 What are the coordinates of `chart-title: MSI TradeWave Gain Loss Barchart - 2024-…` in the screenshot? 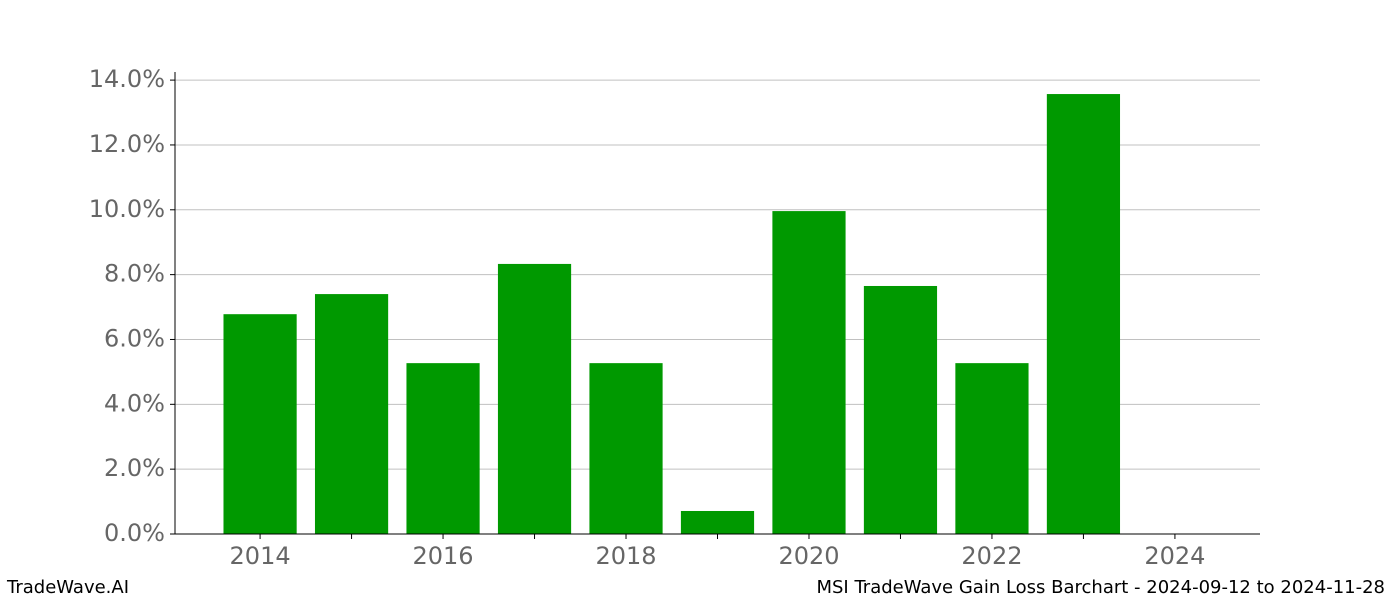 It's located at (1100, 587).